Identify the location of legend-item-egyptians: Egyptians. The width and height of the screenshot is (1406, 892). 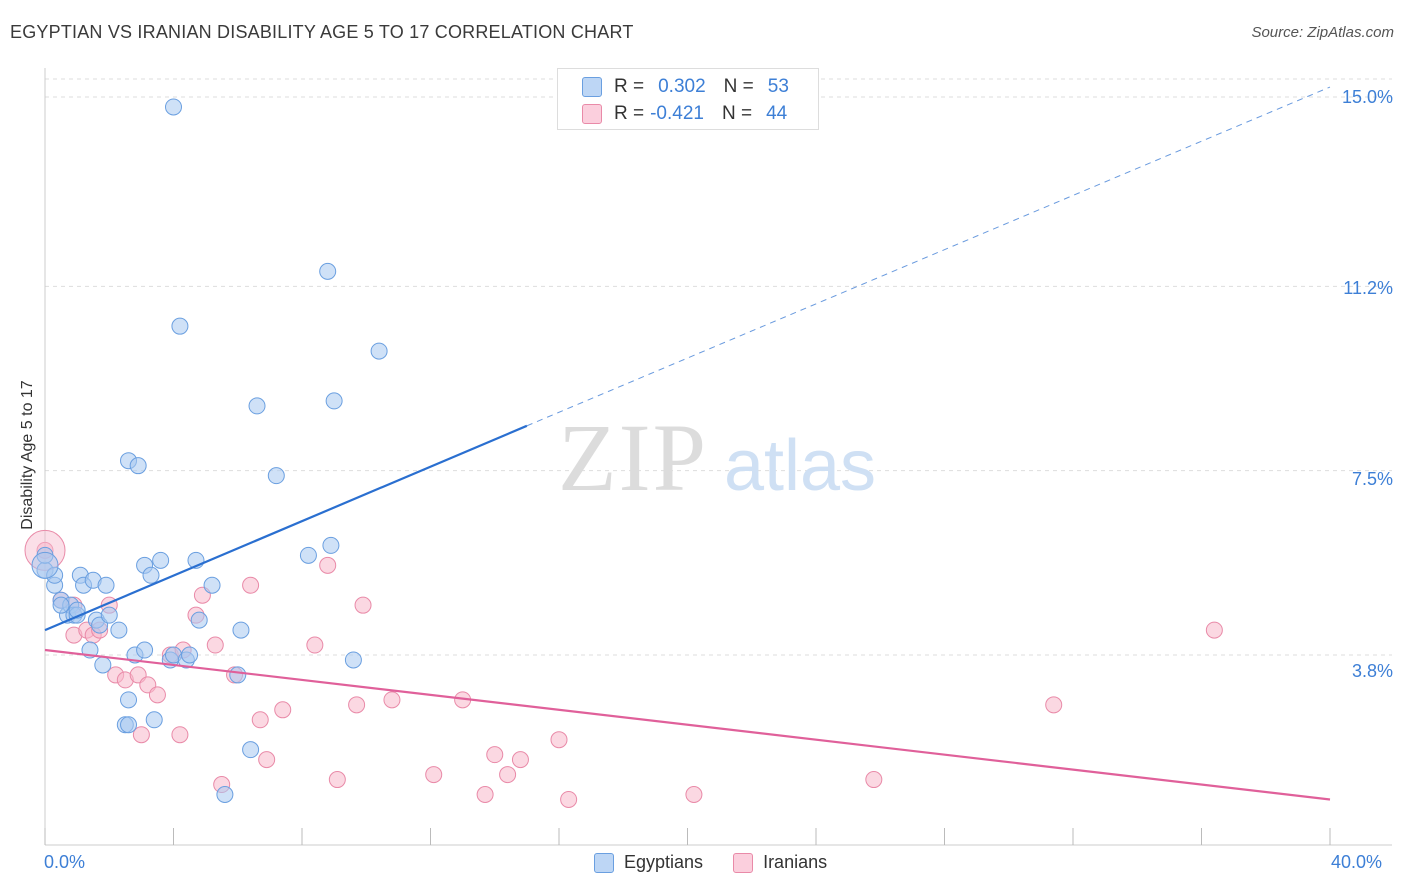
(648, 862).